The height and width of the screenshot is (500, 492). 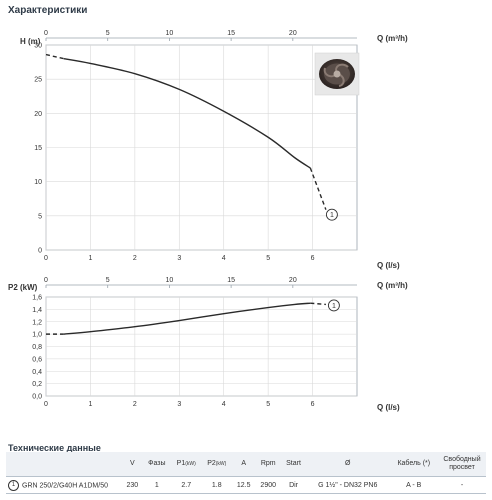 I want to click on cell-v: 230, so click(x=132, y=485).